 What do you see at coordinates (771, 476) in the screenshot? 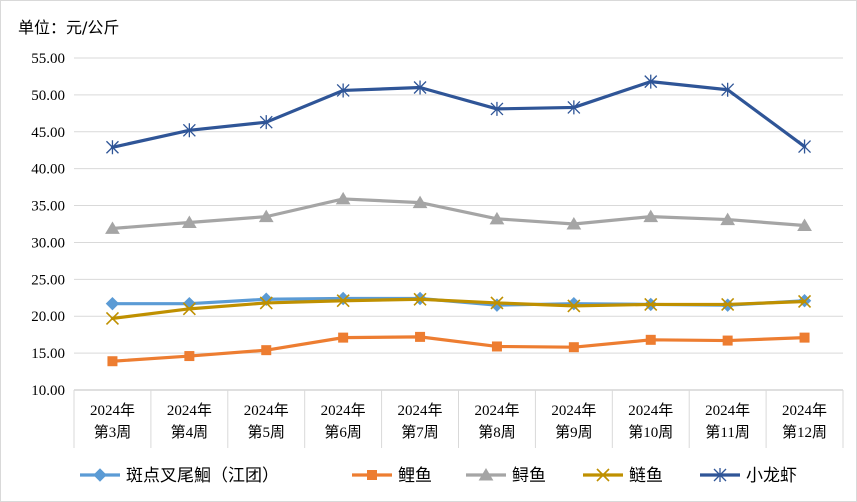
I see `legend-label: 小龙虾` at bounding box center [771, 476].